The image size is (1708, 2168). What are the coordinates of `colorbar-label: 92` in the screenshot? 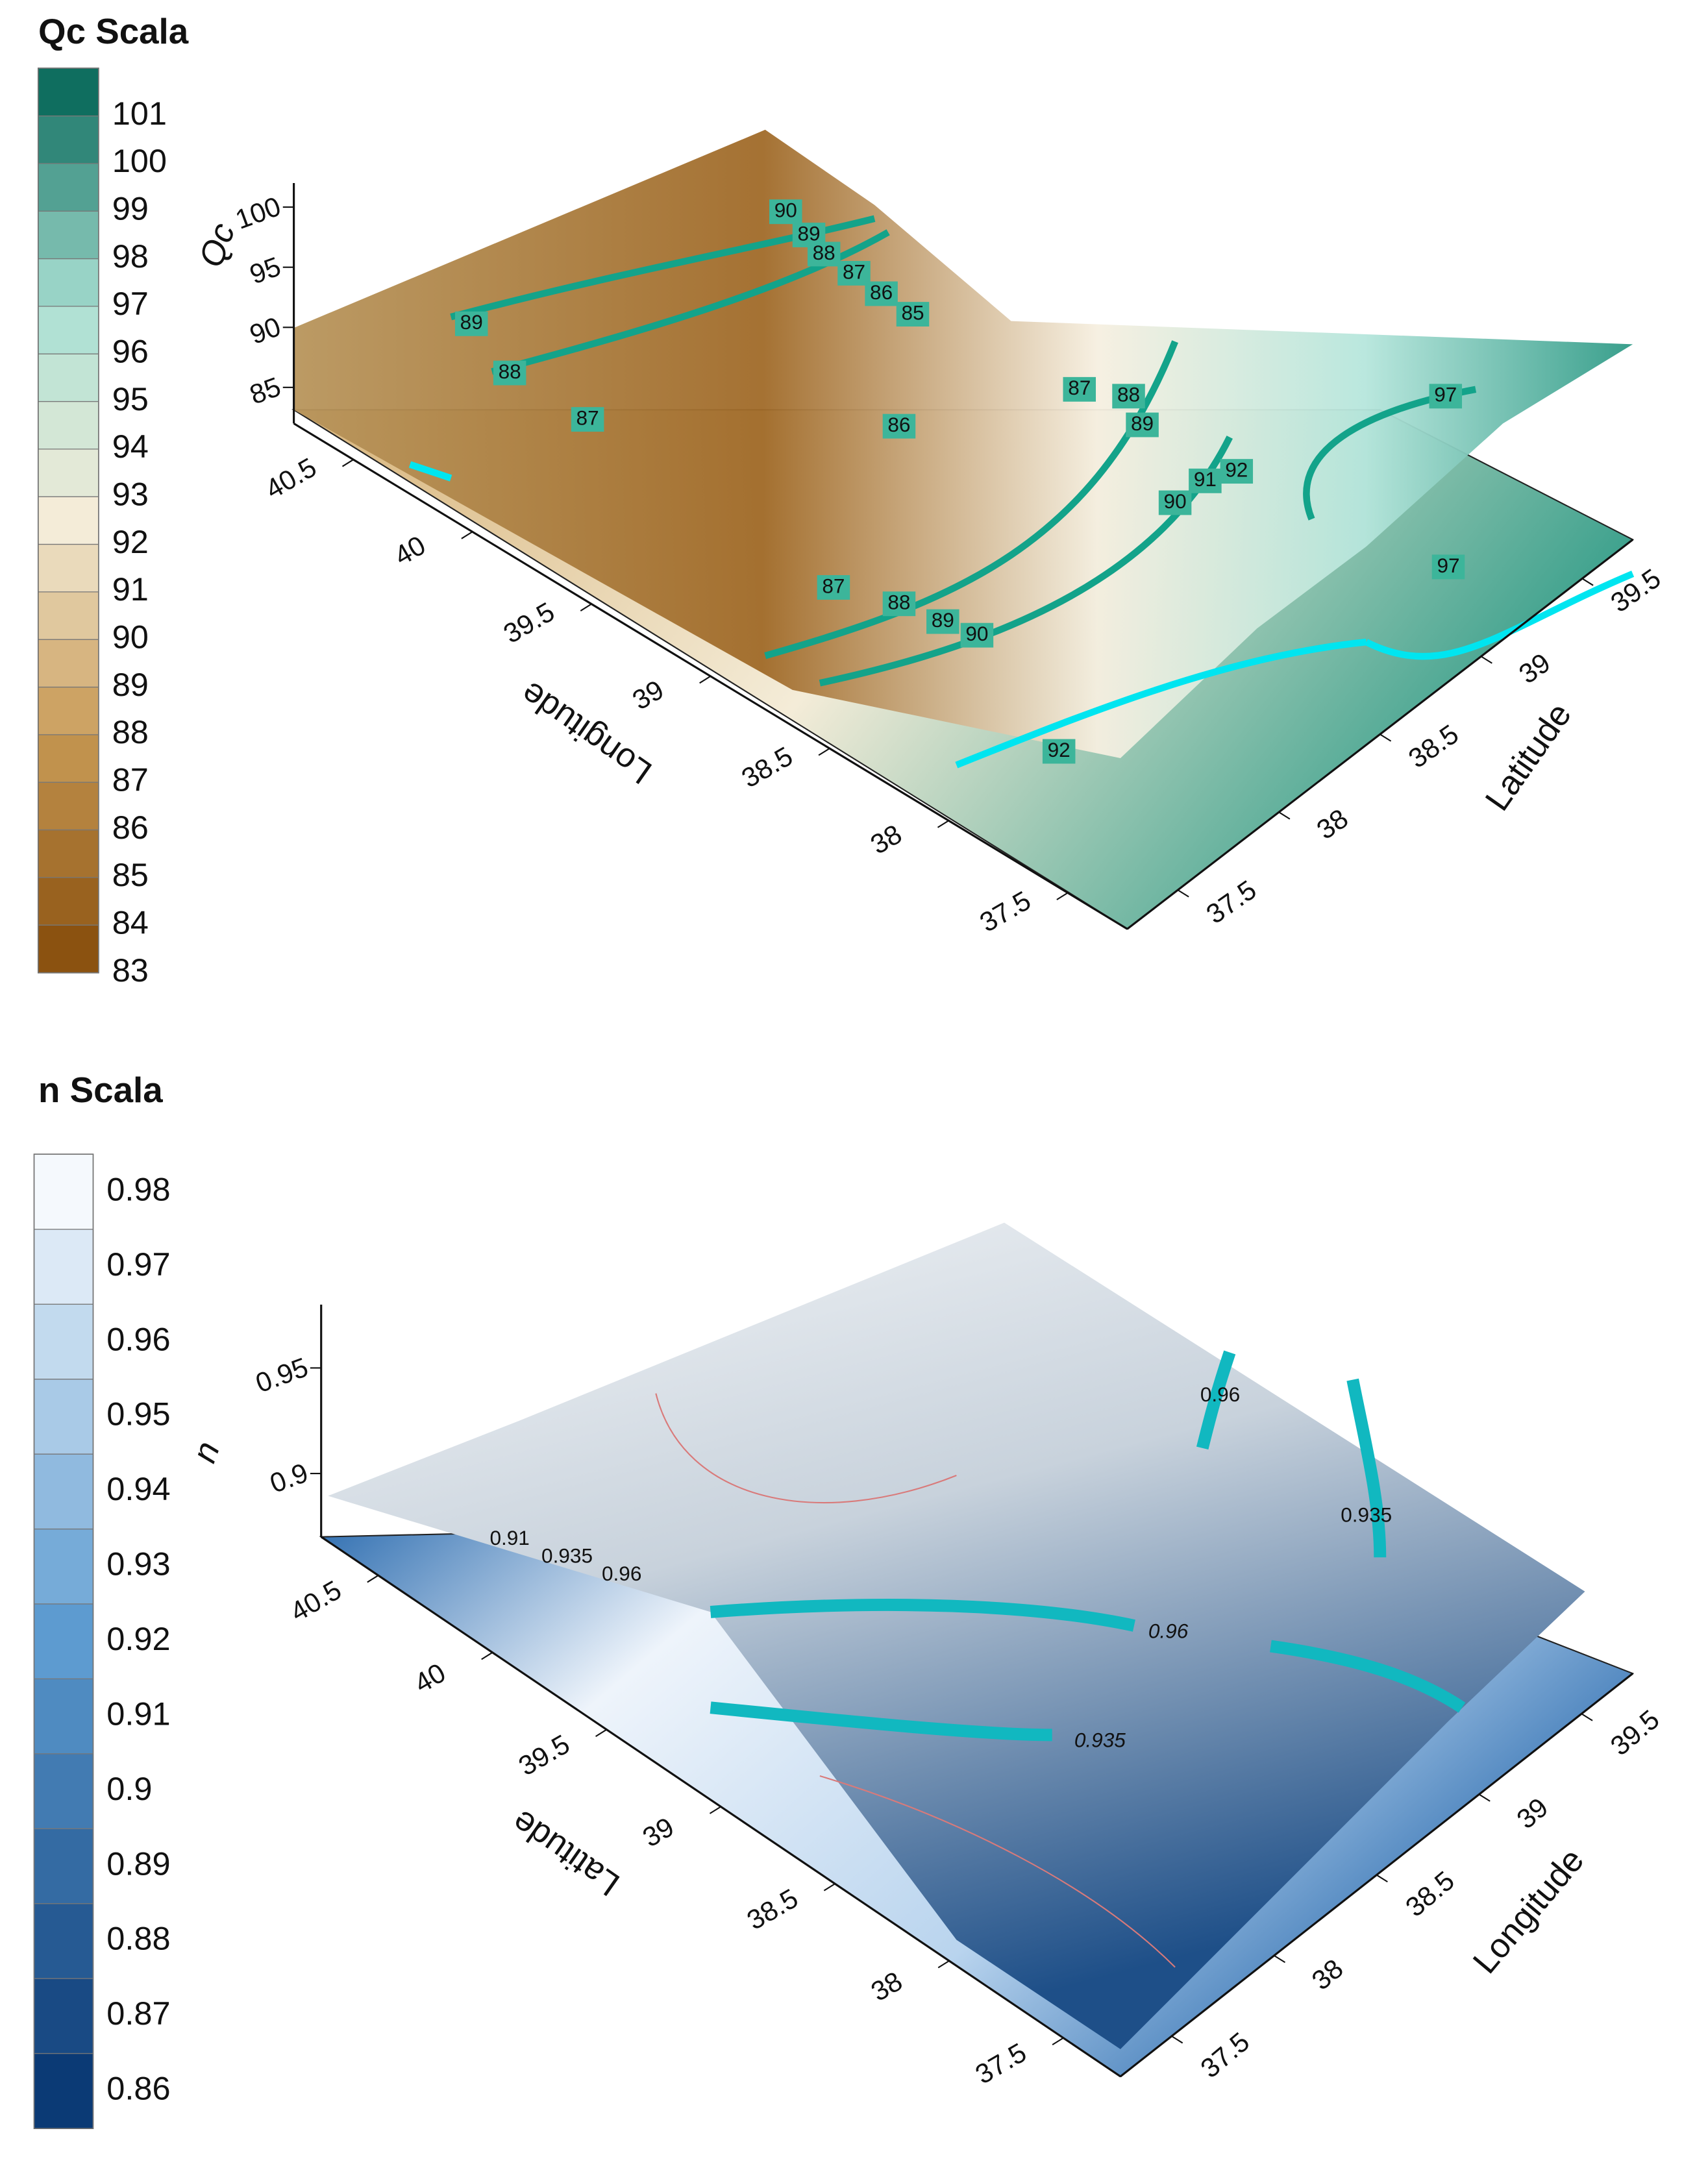 It's located at (130, 541).